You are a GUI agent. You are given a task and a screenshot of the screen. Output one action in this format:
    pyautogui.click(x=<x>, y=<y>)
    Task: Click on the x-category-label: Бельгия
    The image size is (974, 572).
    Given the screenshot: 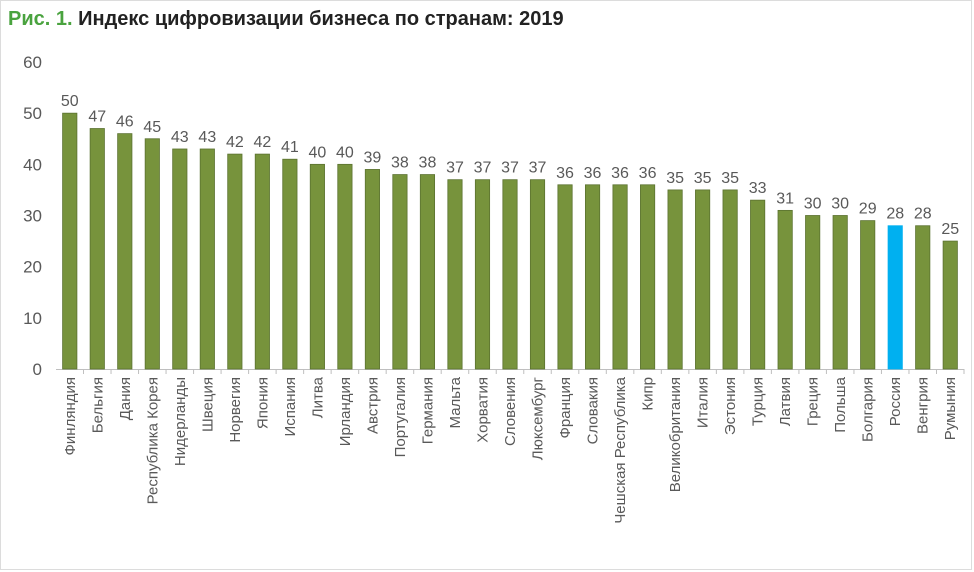 What is the action you would take?
    pyautogui.click(x=97, y=405)
    